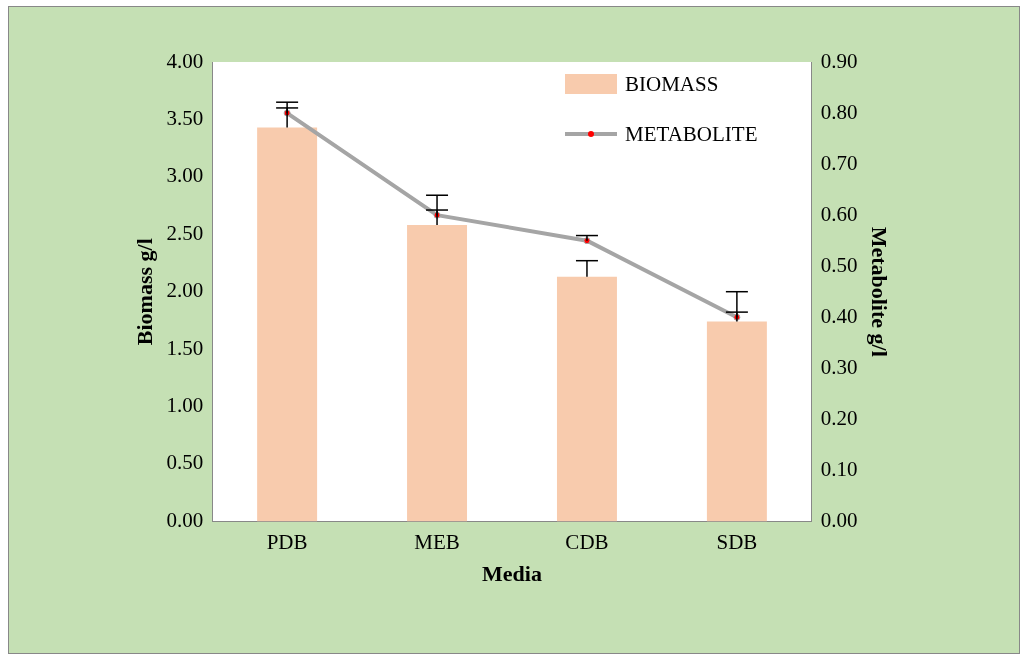 This screenshot has width=1028, height=660. What do you see at coordinates (587, 541) in the screenshot?
I see `x-tick-label: CDB` at bounding box center [587, 541].